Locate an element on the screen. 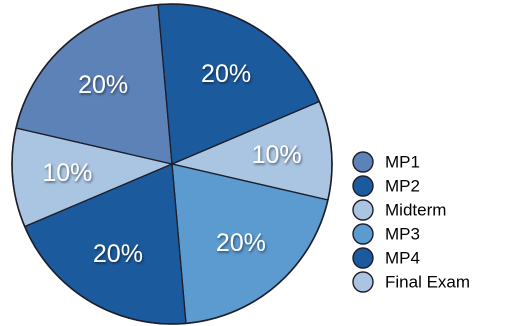  slice-label-mp1: 20% is located at coordinates (103, 85).